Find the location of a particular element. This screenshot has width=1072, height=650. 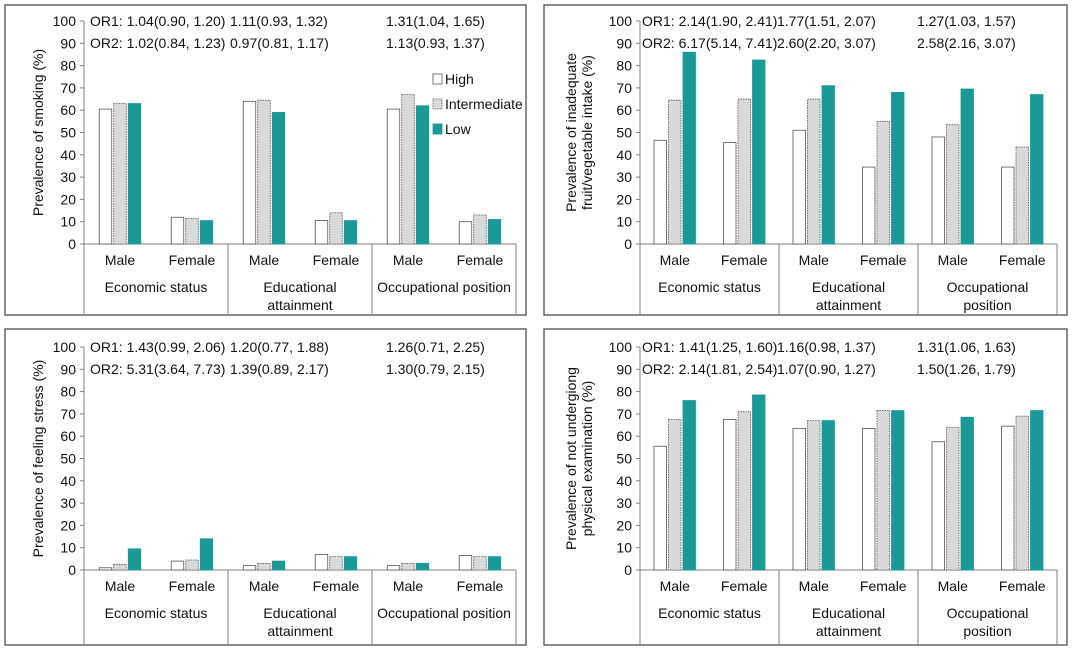

or-annotation: OR2: 2.14(1.81, 2.54) is located at coordinates (709, 369).